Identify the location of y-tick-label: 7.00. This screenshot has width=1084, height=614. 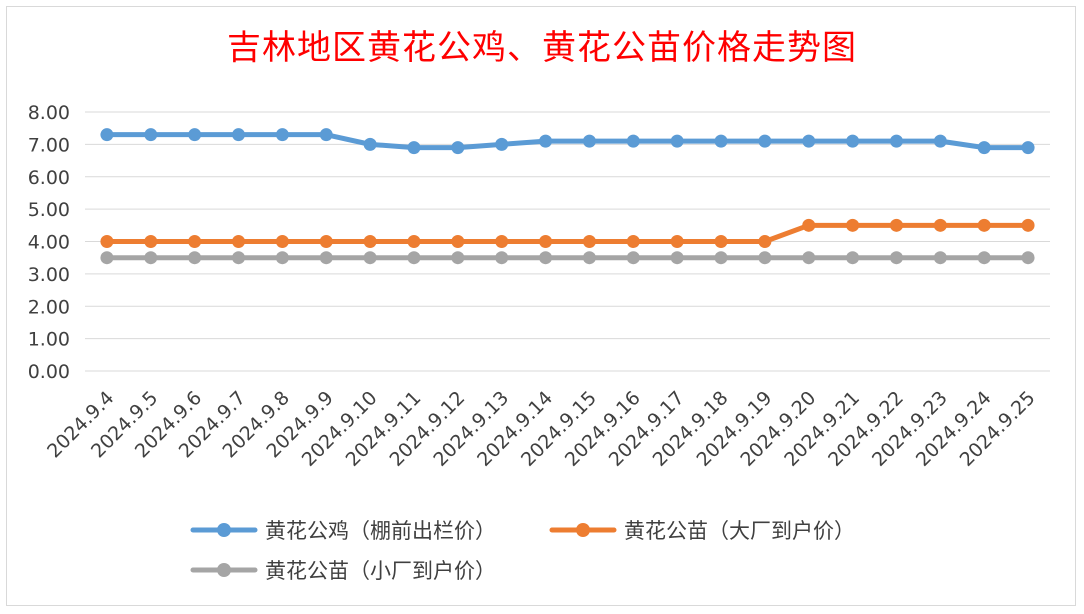
(49, 145).